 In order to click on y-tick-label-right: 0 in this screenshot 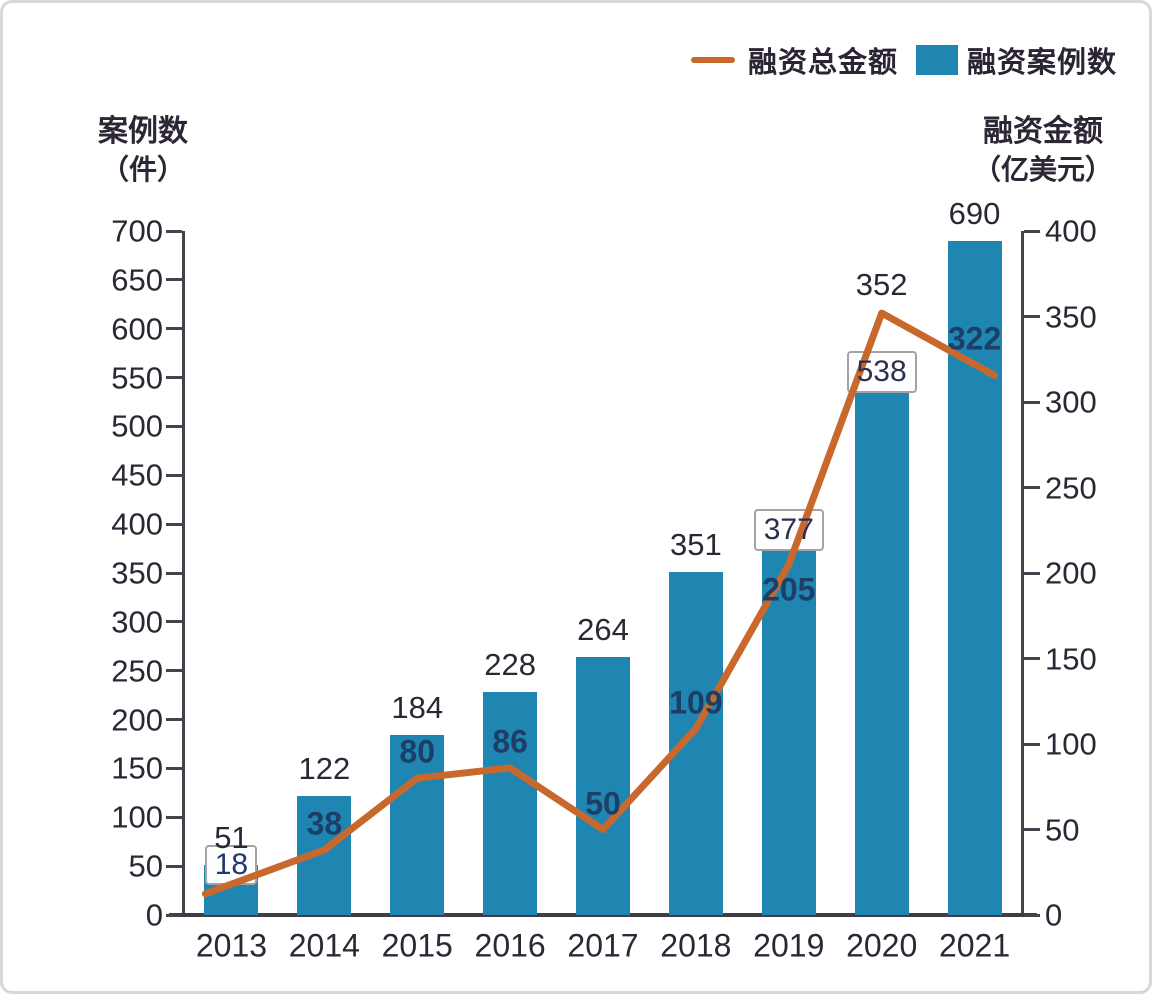, I will do `click(1054, 915)`.